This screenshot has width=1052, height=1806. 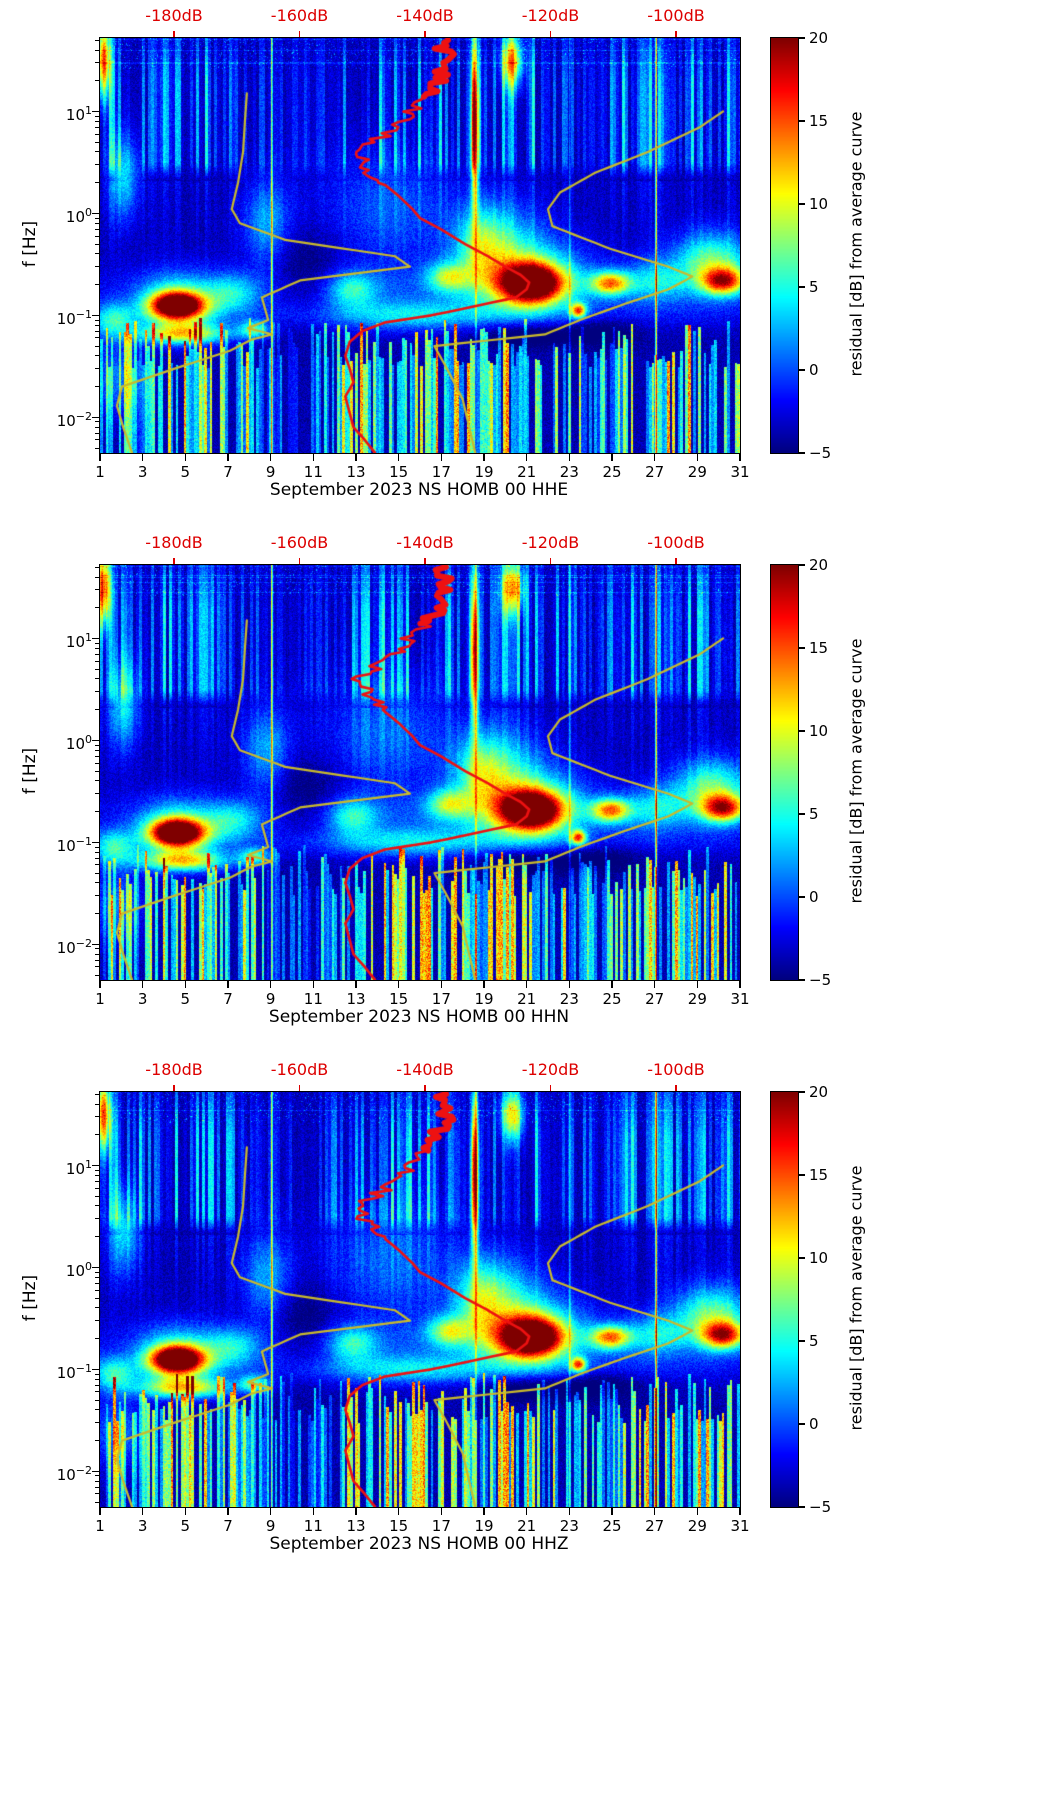 I want to click on y-axis-label: f [Hz], so click(x=30, y=244).